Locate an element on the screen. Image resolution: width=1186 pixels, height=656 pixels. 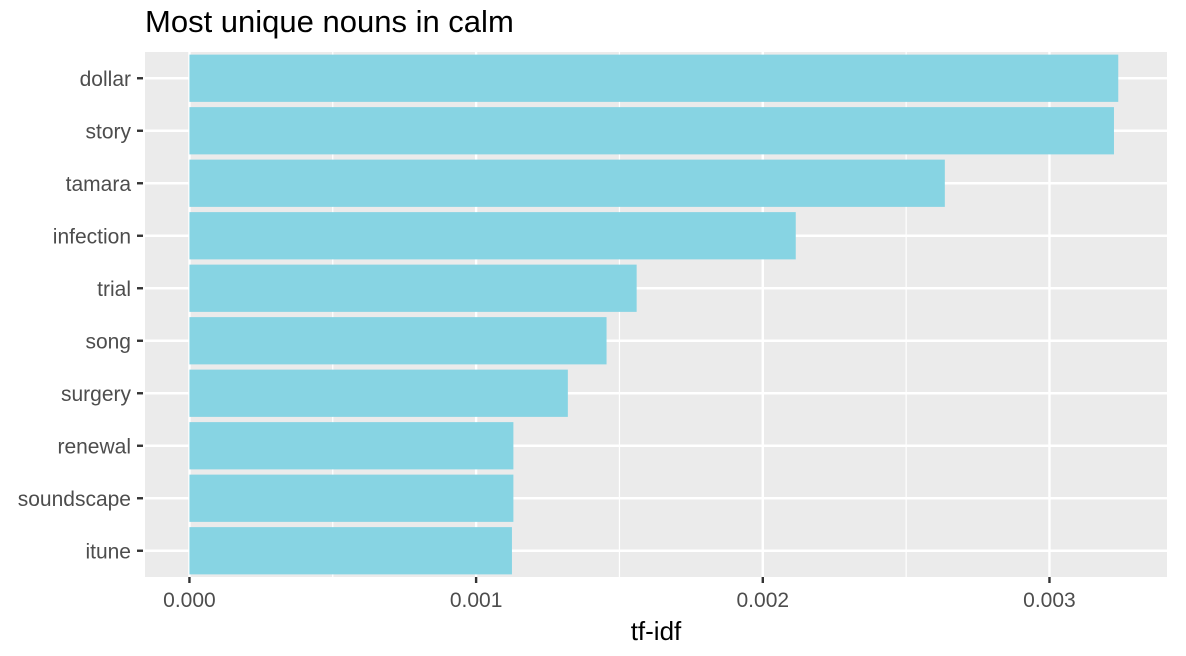
y-tick-label: story is located at coordinates (108, 131).